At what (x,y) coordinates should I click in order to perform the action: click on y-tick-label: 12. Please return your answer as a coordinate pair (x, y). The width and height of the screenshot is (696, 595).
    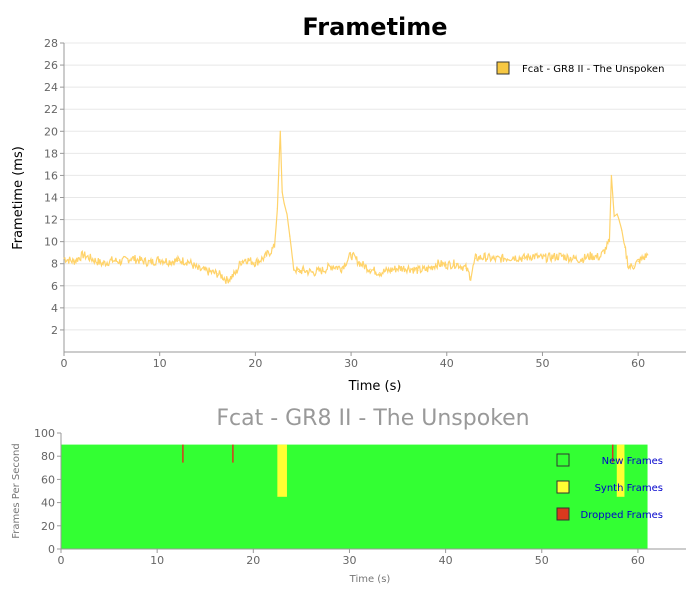
    Looking at the image, I should click on (51, 220).